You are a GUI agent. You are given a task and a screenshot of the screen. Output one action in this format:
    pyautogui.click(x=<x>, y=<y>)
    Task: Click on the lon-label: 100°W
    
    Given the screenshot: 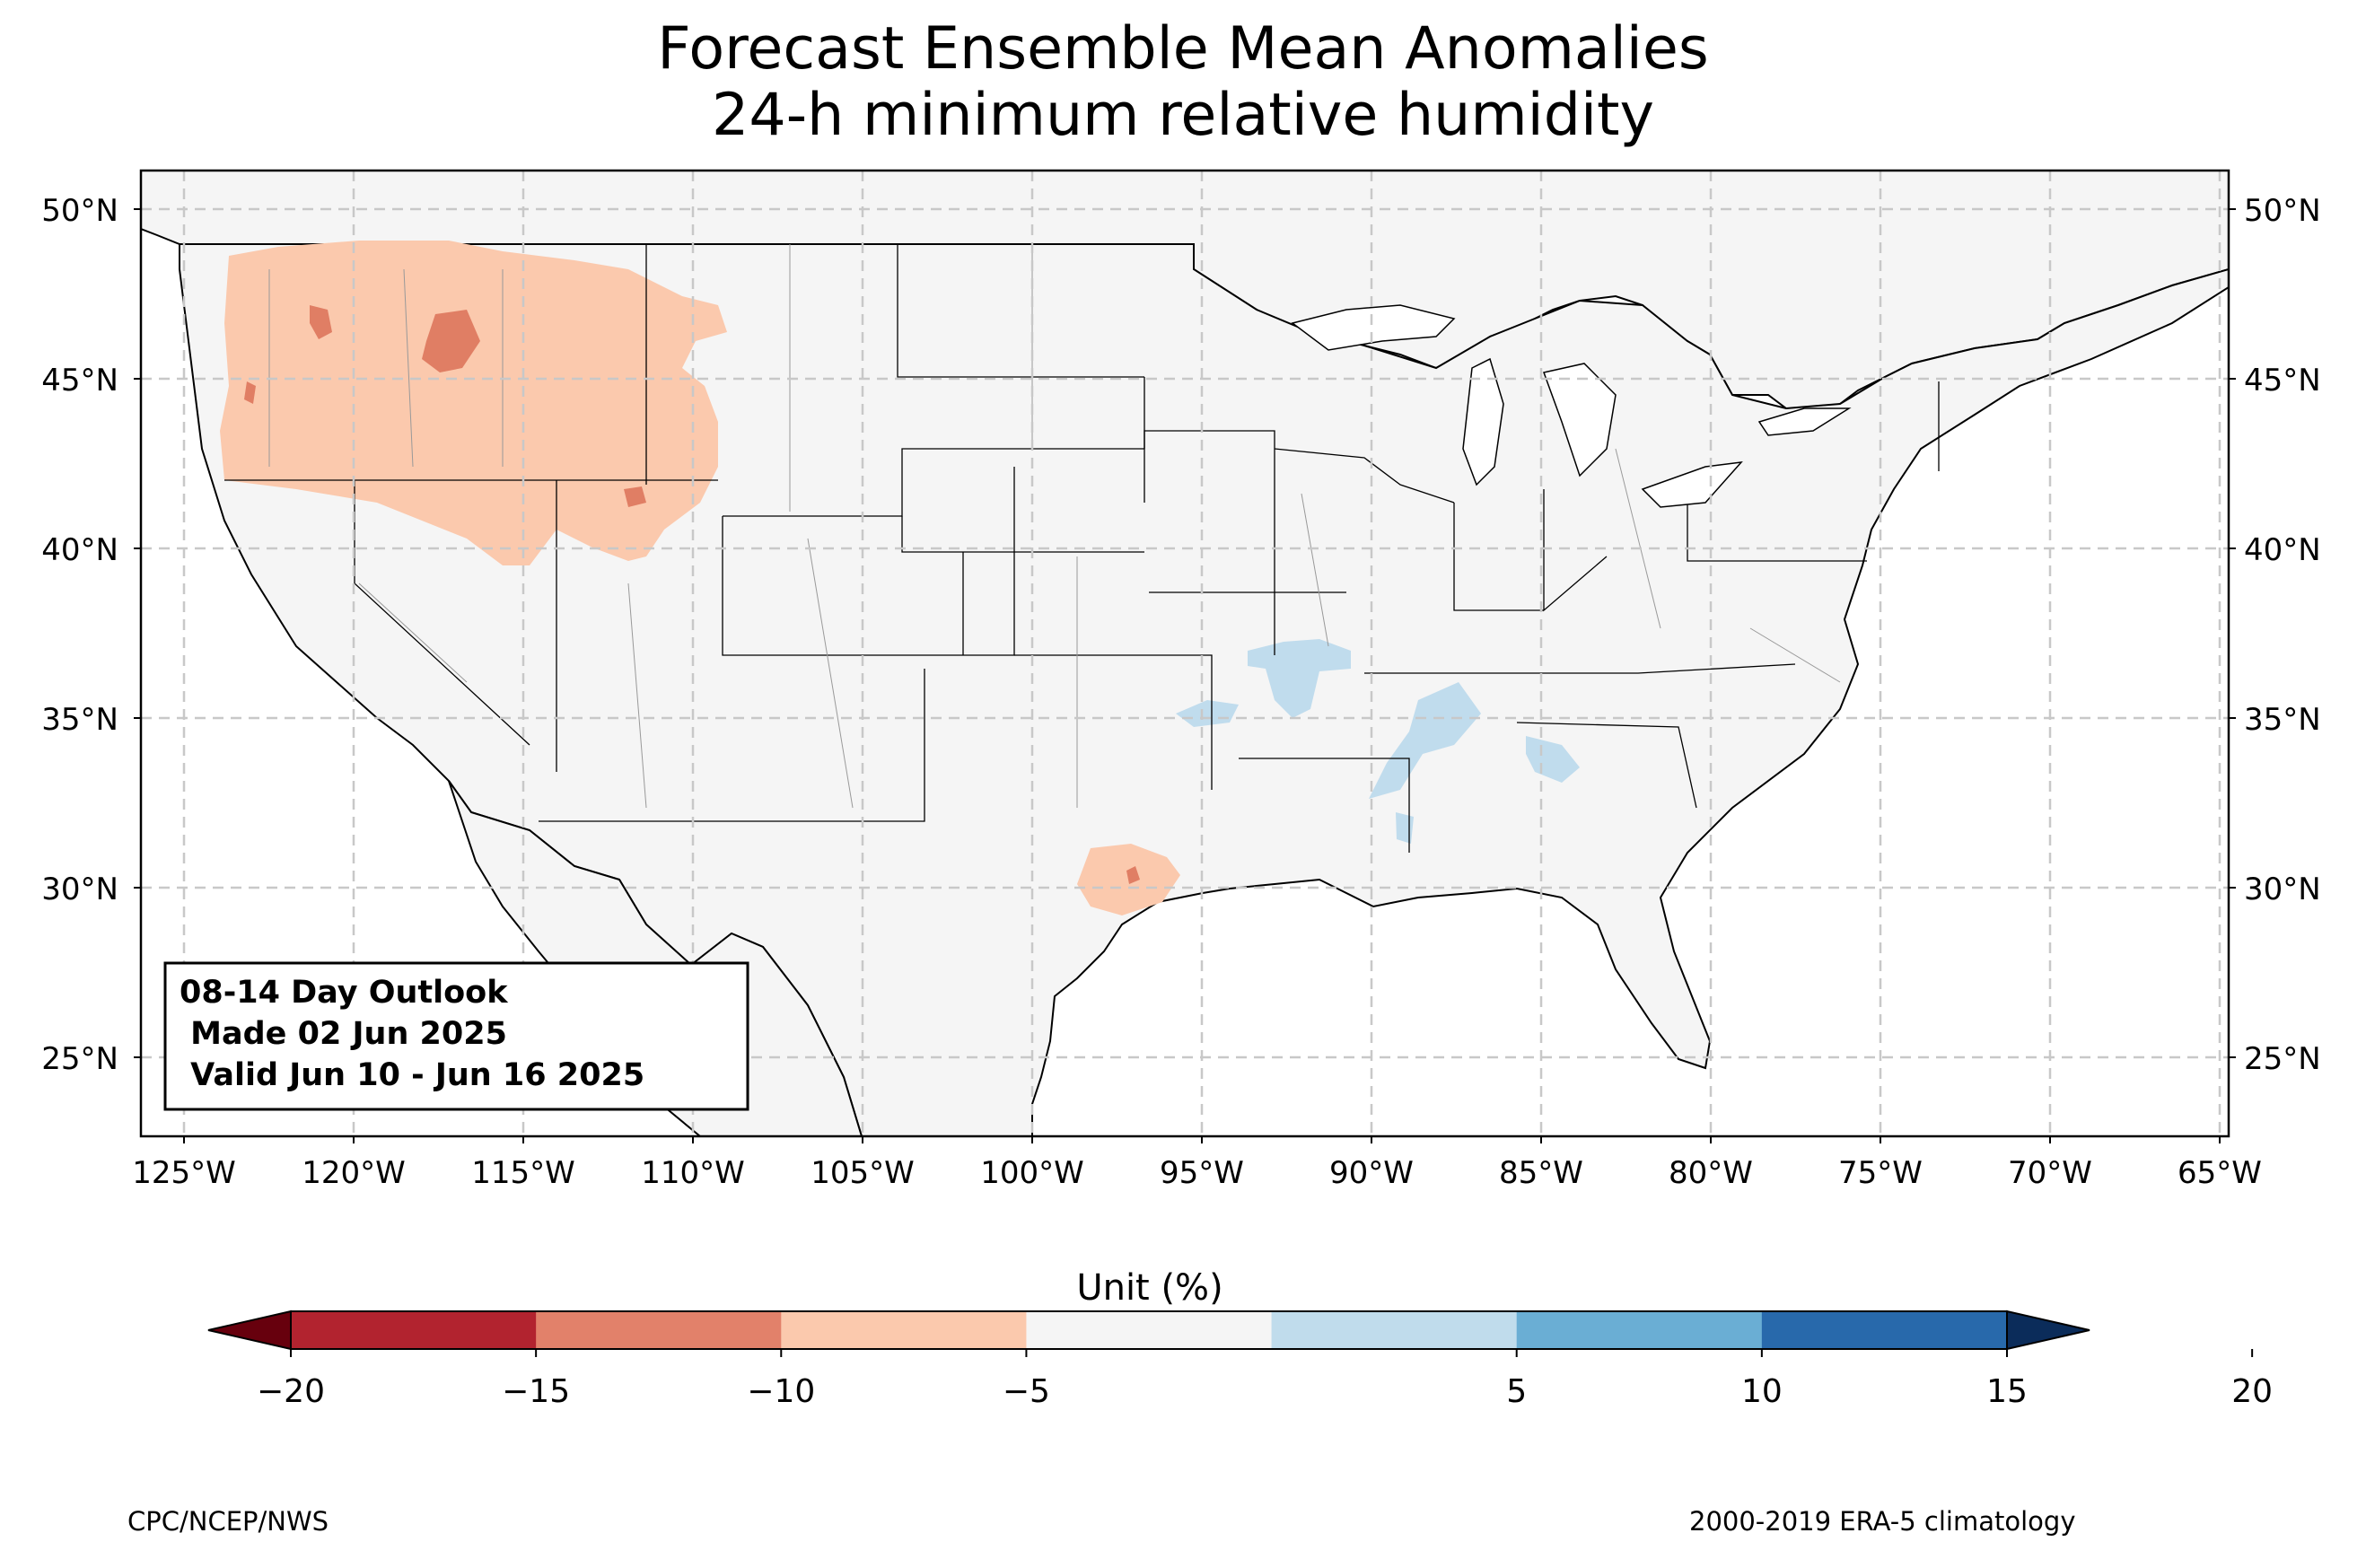 What is the action you would take?
    pyautogui.click(x=1032, y=1173)
    